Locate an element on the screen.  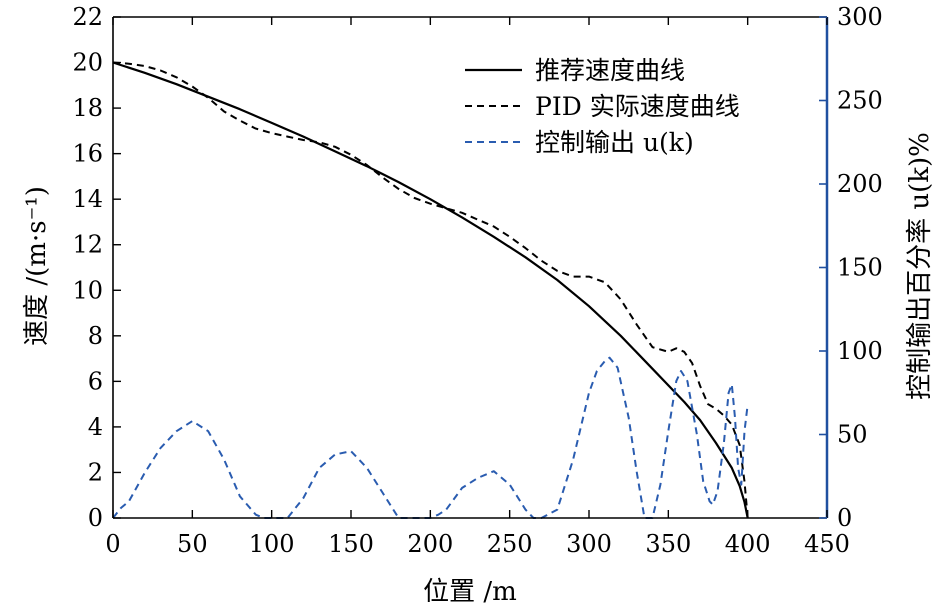
y-left-tick-label: 0 is located at coordinates (95, 518).